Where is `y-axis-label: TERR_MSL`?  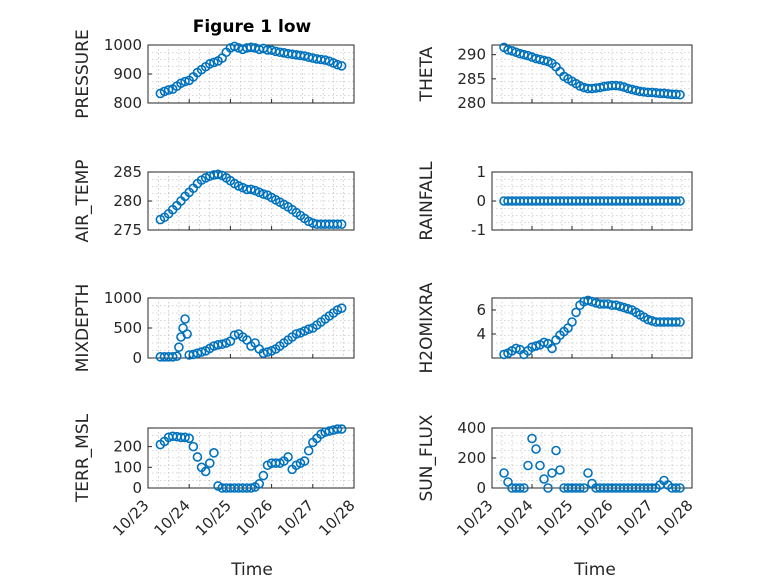
y-axis-label: TERR_MSL is located at coordinates (83, 458).